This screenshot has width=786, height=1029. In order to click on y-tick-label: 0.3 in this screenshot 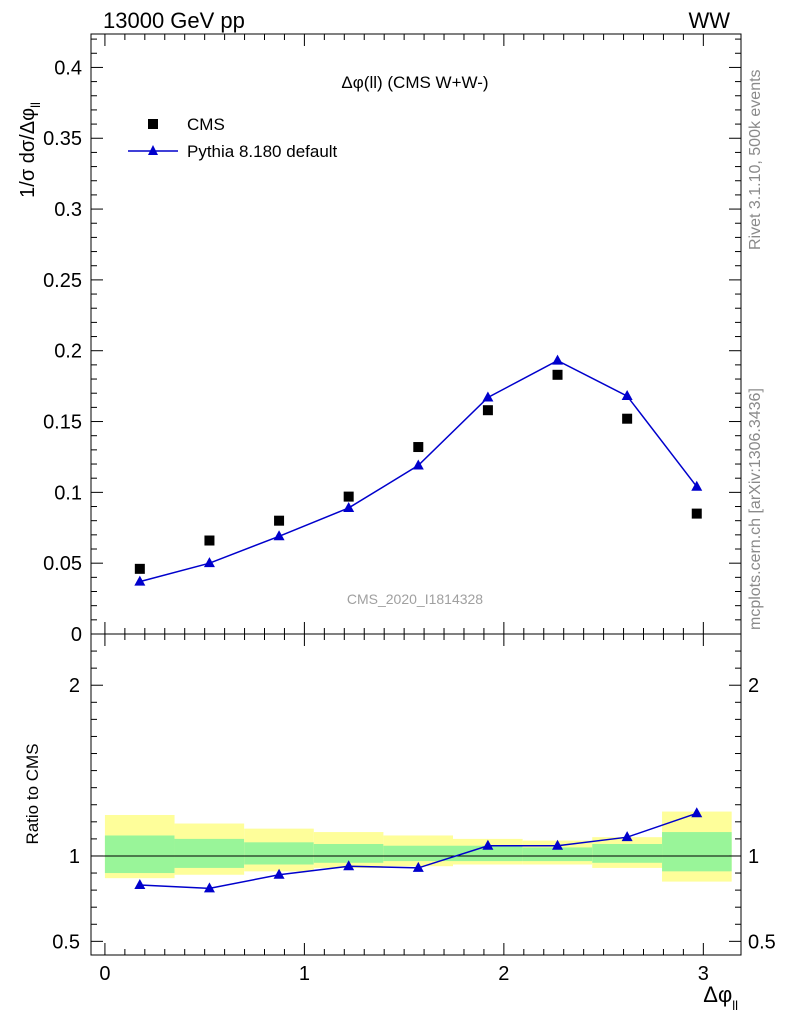, I will do `click(68, 210)`.